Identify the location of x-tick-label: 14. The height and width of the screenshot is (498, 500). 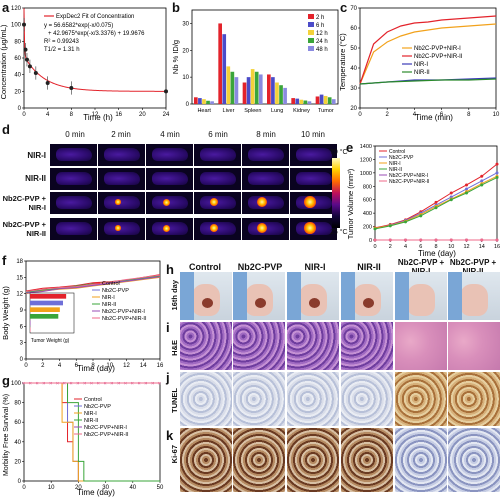
(143, 366).